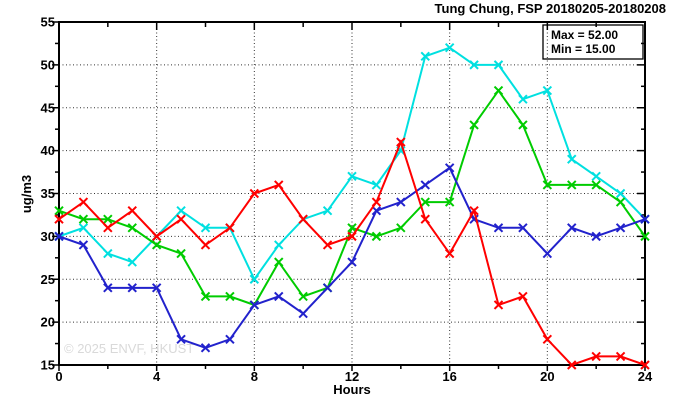  What do you see at coordinates (48, 107) in the screenshot?
I see `y-tick-label: 45` at bounding box center [48, 107].